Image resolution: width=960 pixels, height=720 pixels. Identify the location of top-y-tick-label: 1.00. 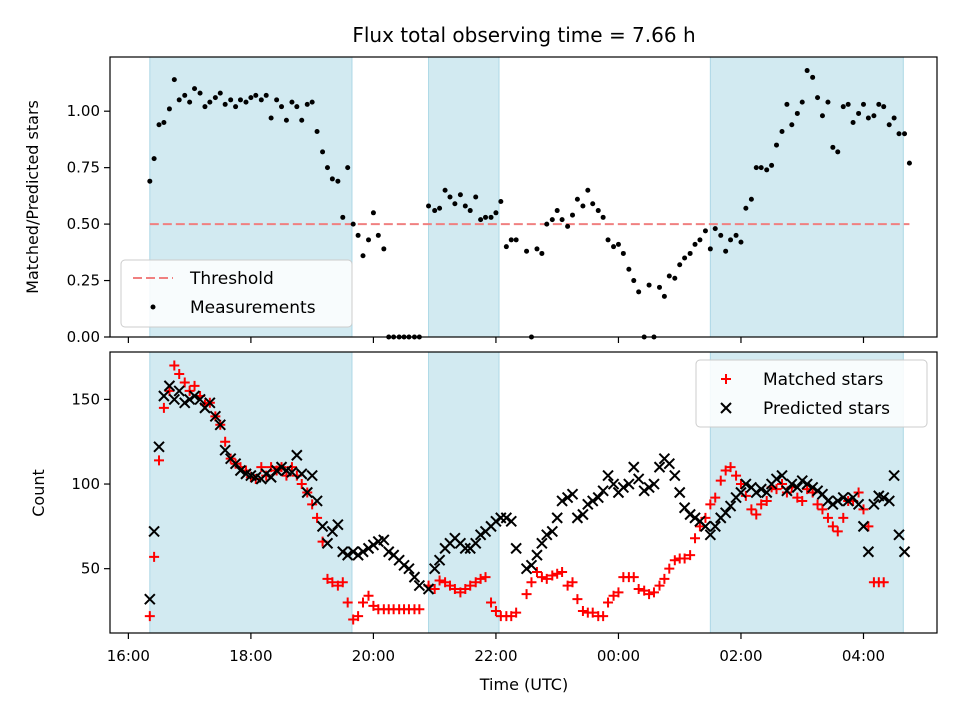
(83, 111).